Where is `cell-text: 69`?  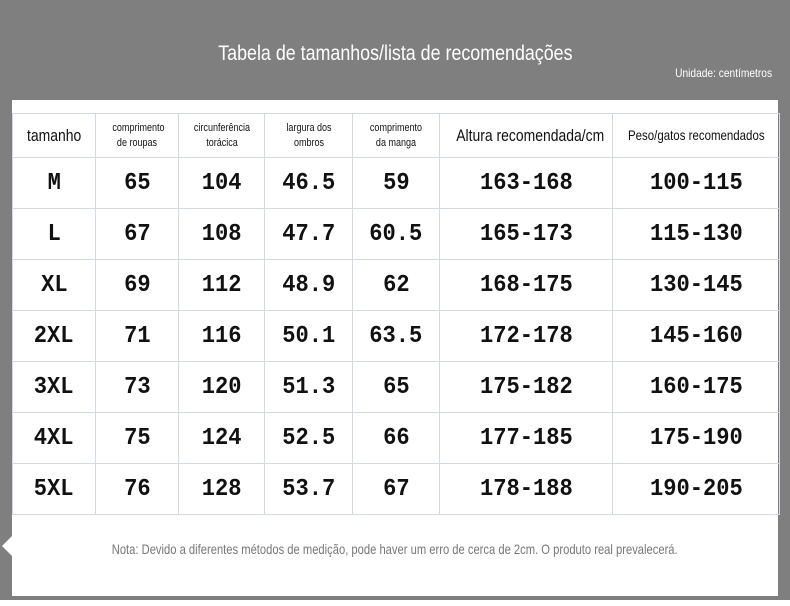
cell-text: 69 is located at coordinates (137, 285).